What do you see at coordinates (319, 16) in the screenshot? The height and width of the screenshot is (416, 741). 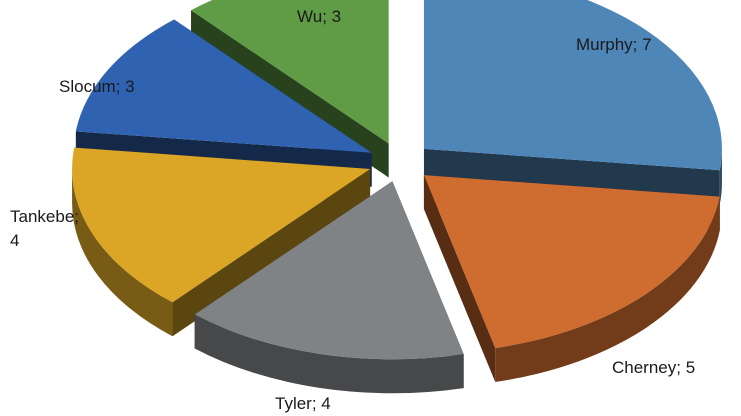 I see `label-wu: Wu; 3` at bounding box center [319, 16].